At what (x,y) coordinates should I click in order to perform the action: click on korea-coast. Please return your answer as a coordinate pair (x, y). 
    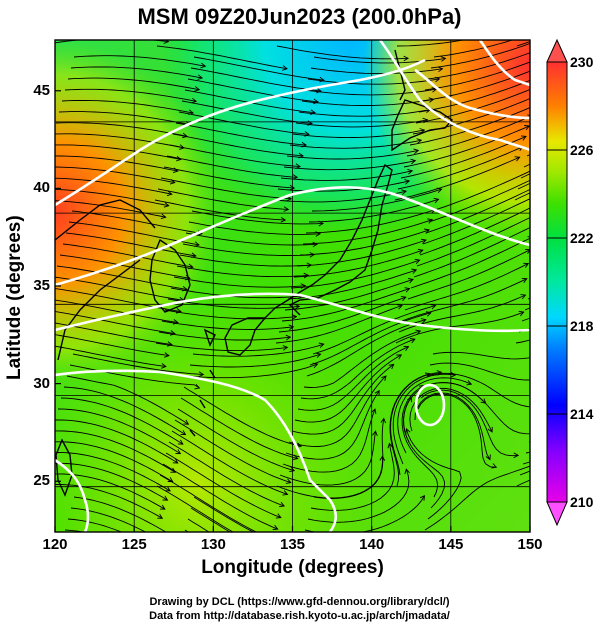
    Looking at the image, I should click on (170, 275).